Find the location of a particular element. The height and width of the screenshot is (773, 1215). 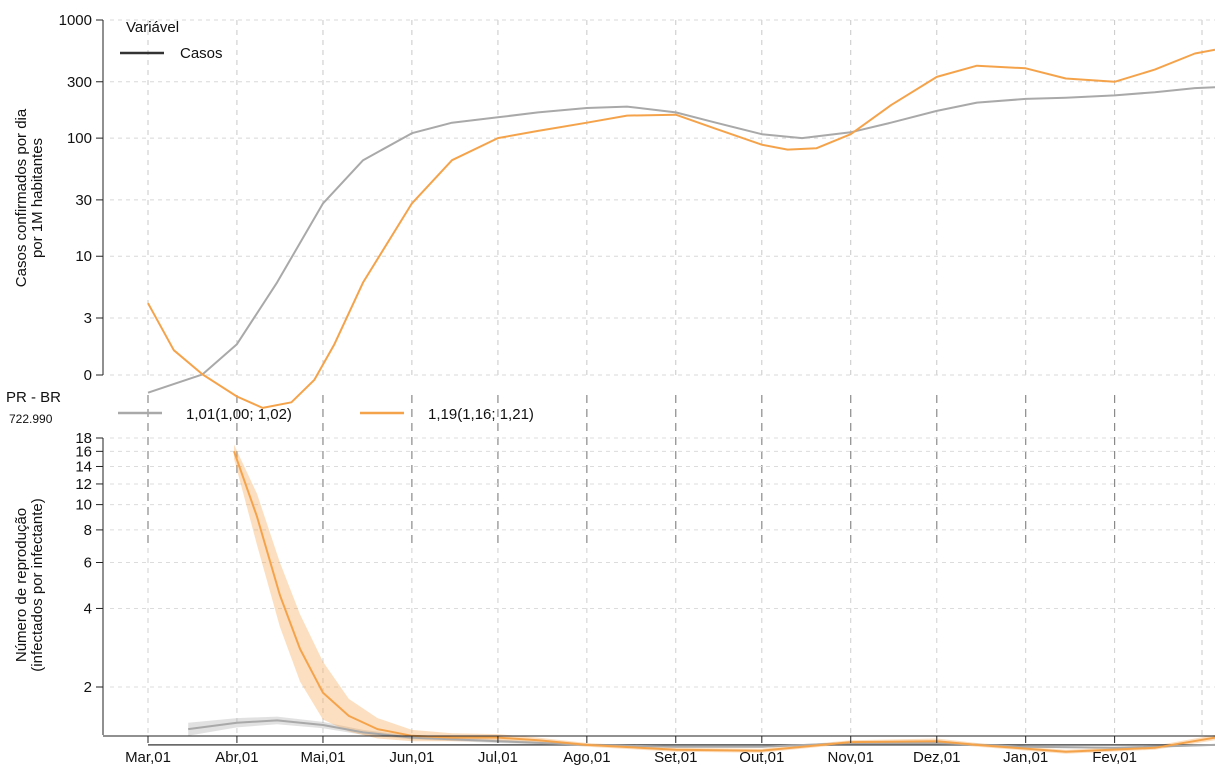

x-tick-label: Mar,01 is located at coordinates (148, 757).